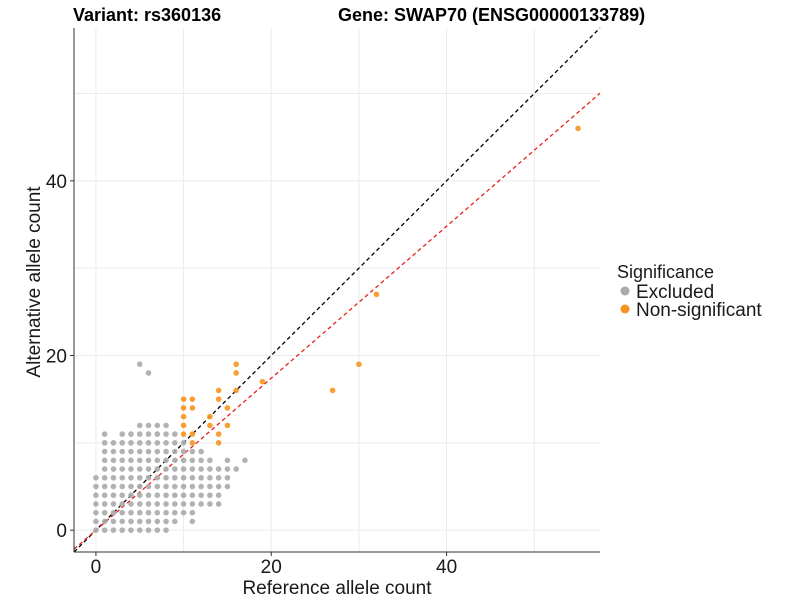  I want to click on gene-title: Gene: SWAP70 (ENSG00000133789), so click(491, 15).